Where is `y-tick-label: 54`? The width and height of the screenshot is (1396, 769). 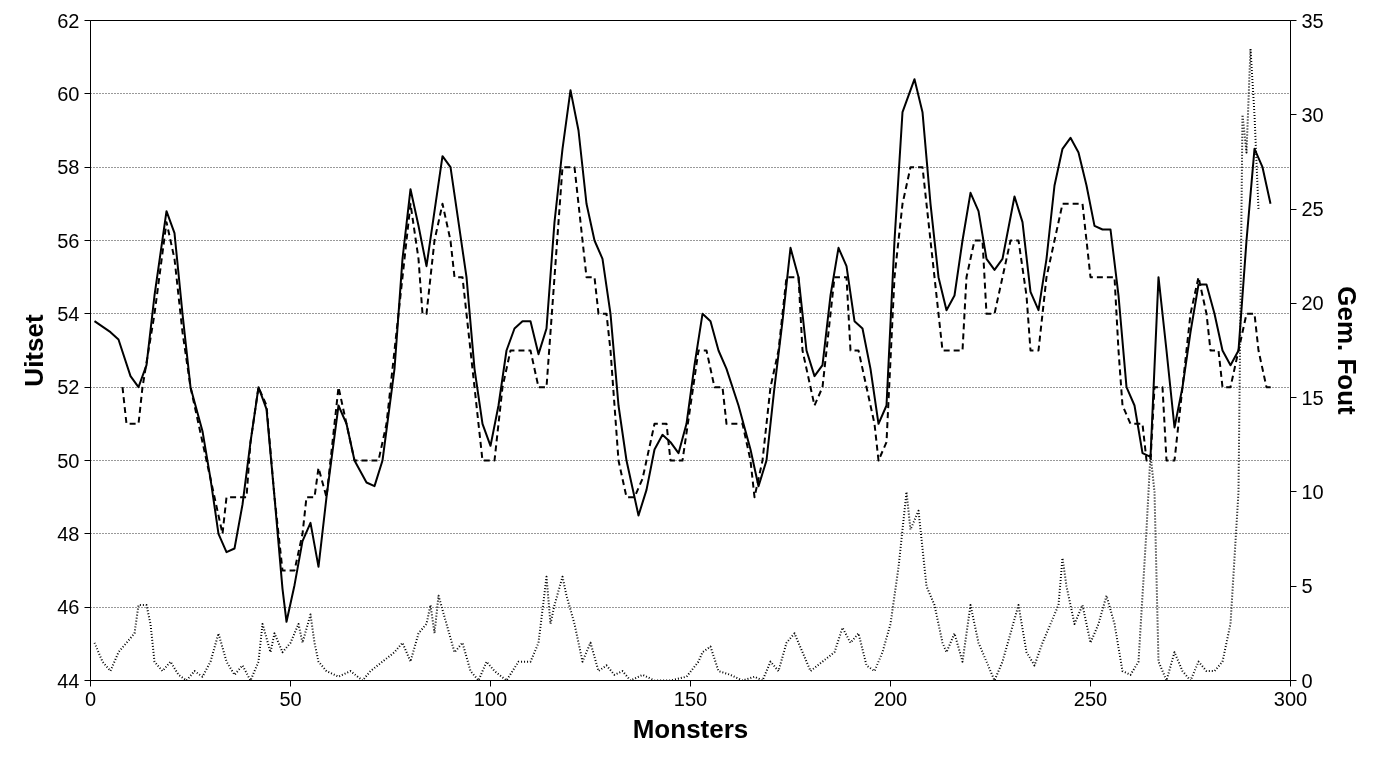 y-tick-label: 54 is located at coordinates (68, 313).